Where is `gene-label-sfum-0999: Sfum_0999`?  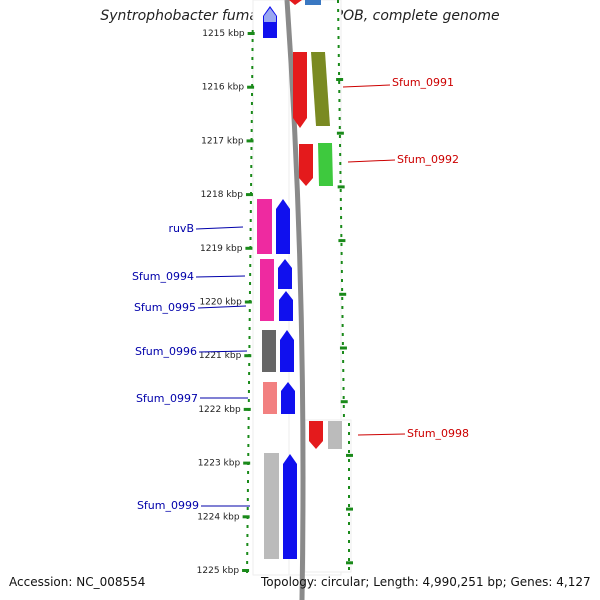 gene-label-sfum-0999: Sfum_0999 is located at coordinates (168, 505).